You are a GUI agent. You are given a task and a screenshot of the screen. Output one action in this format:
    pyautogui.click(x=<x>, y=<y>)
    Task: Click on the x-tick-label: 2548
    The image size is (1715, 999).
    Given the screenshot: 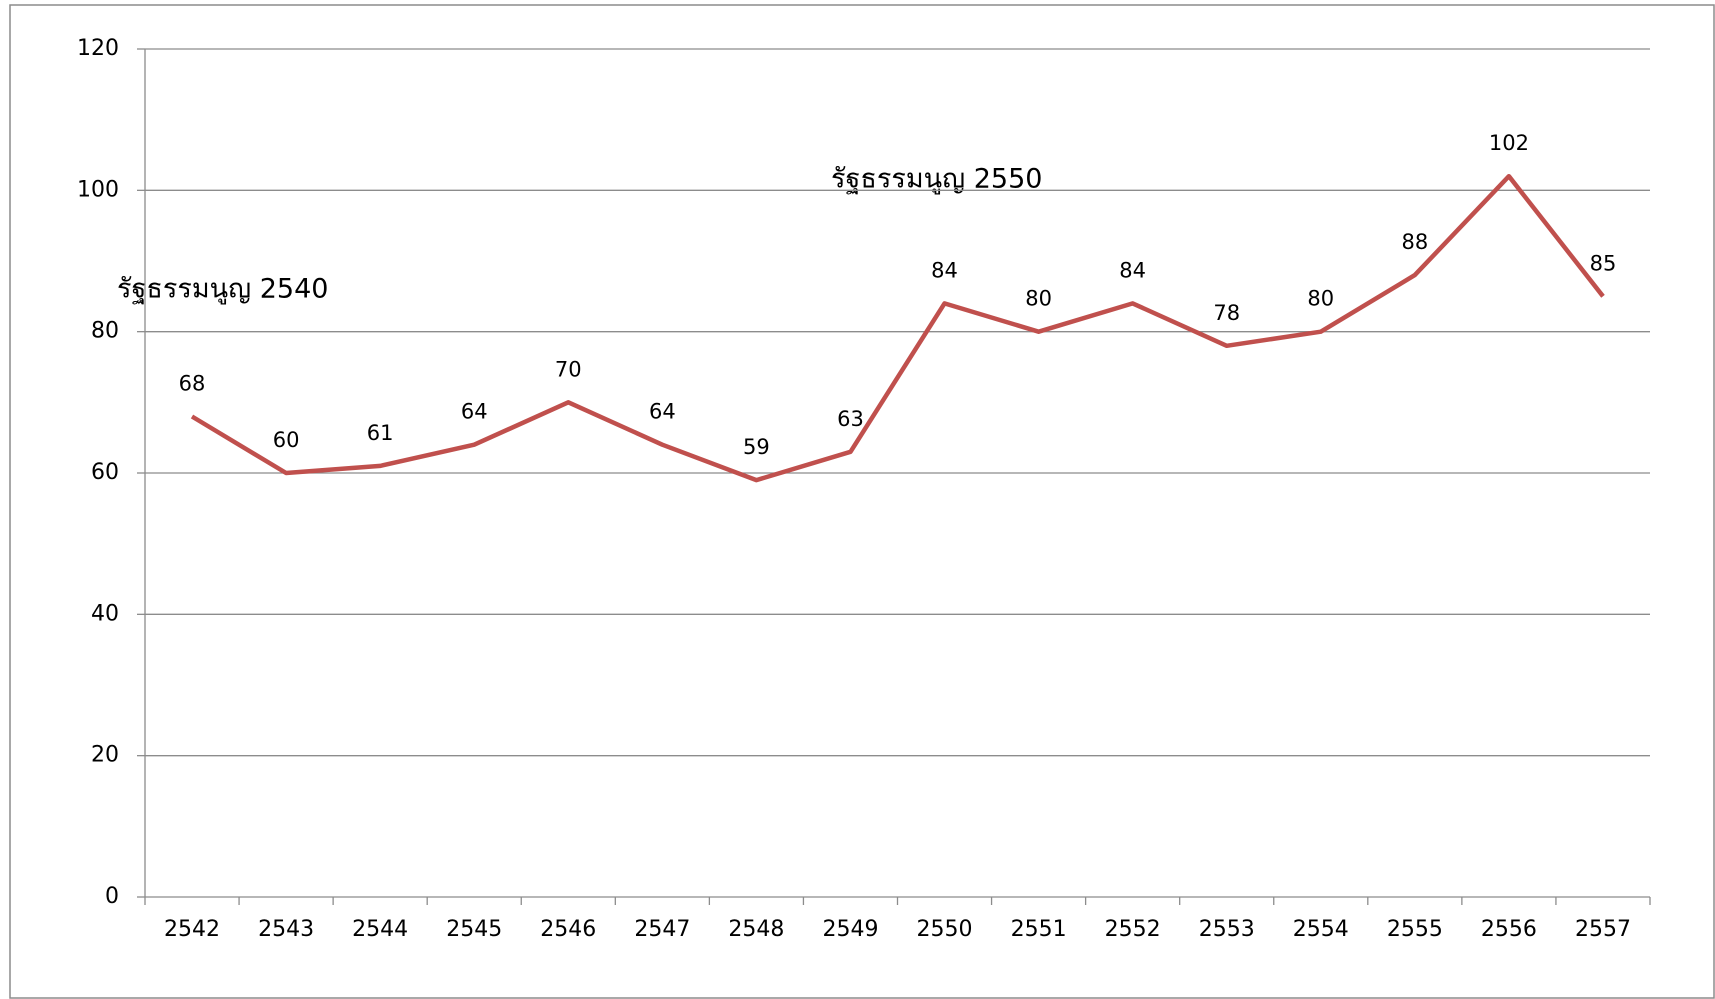 What is the action you would take?
    pyautogui.click(x=756, y=929)
    